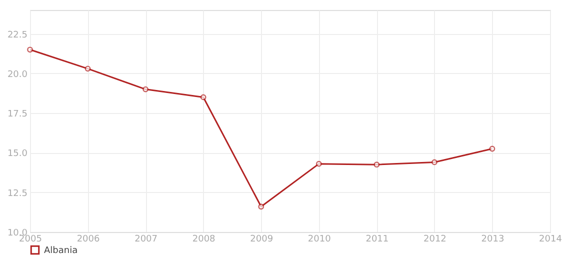 This screenshot has width=567, height=265. Describe the element at coordinates (492, 239) in the screenshot. I see `x-tick-label: 2013` at that location.